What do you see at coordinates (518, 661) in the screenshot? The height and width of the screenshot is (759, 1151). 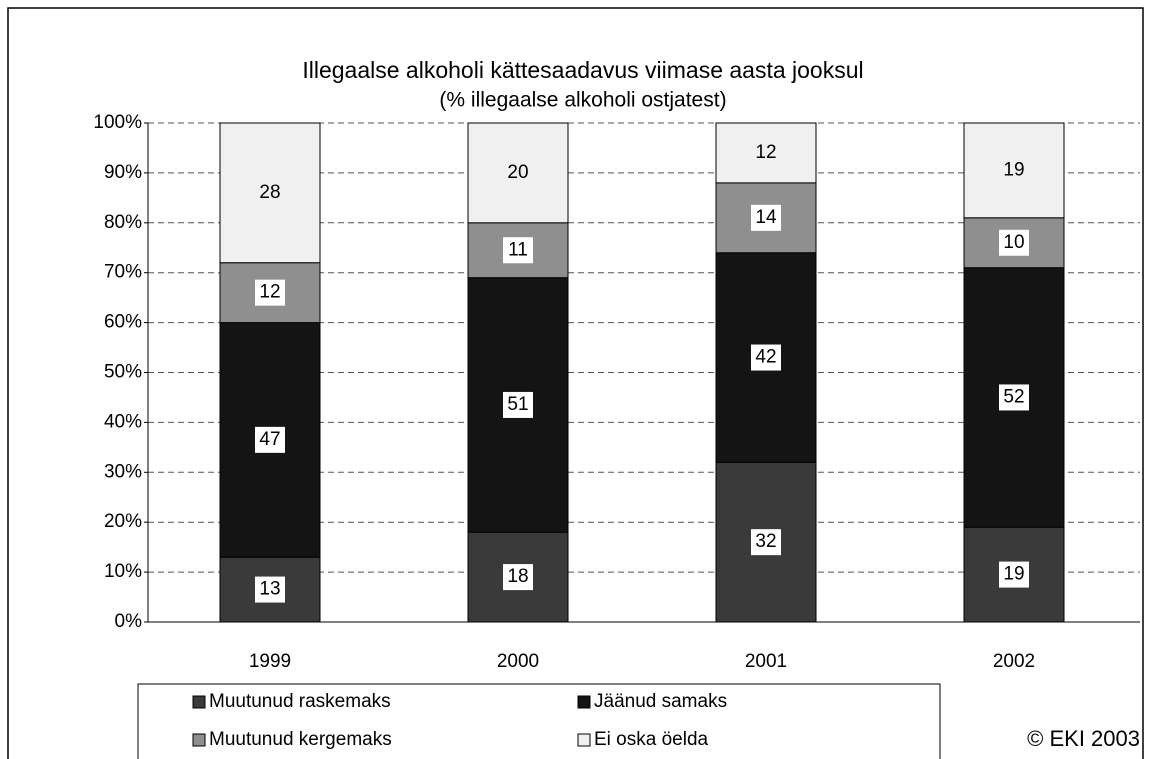 I see `x-tick-label: 2000` at bounding box center [518, 661].